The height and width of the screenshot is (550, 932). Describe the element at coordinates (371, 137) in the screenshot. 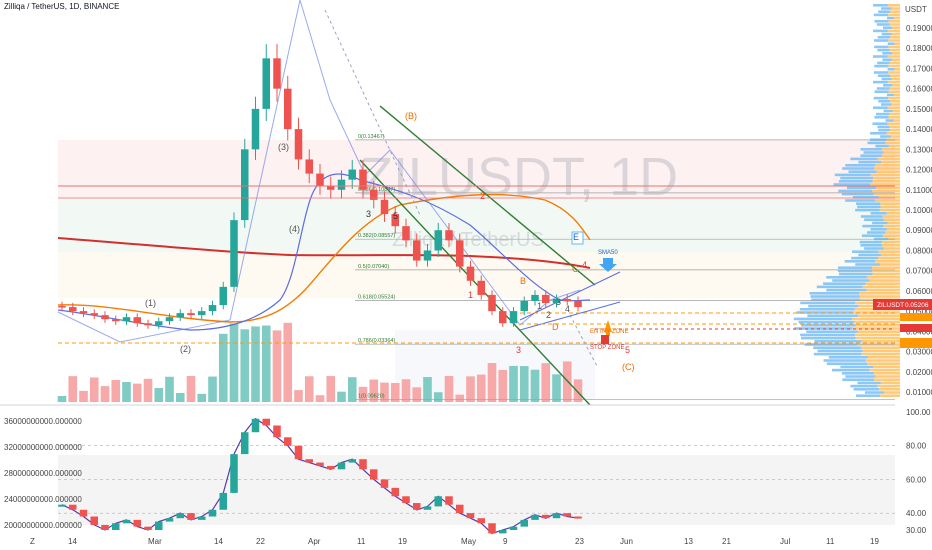

I see `fib-label: 0(0.13467)` at that location.